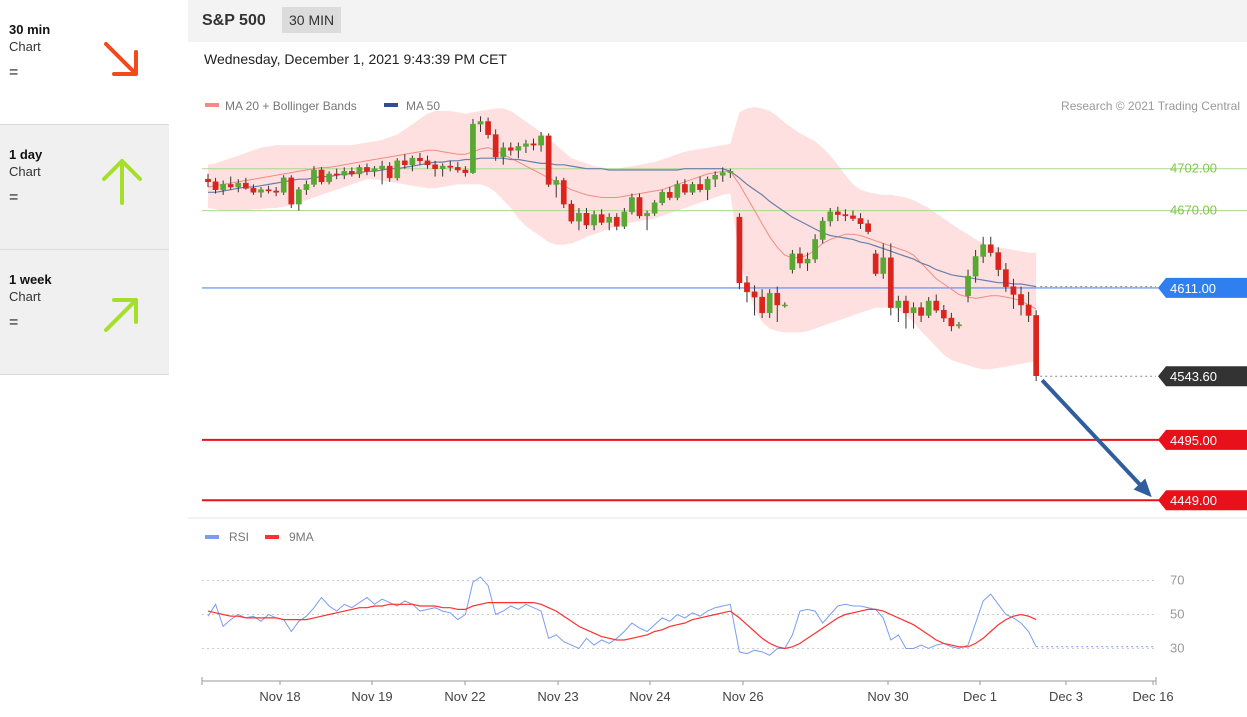 This screenshot has height=717, width=1247. What do you see at coordinates (1152, 696) in the screenshot?
I see `x-tick-label: Dec 16` at bounding box center [1152, 696].